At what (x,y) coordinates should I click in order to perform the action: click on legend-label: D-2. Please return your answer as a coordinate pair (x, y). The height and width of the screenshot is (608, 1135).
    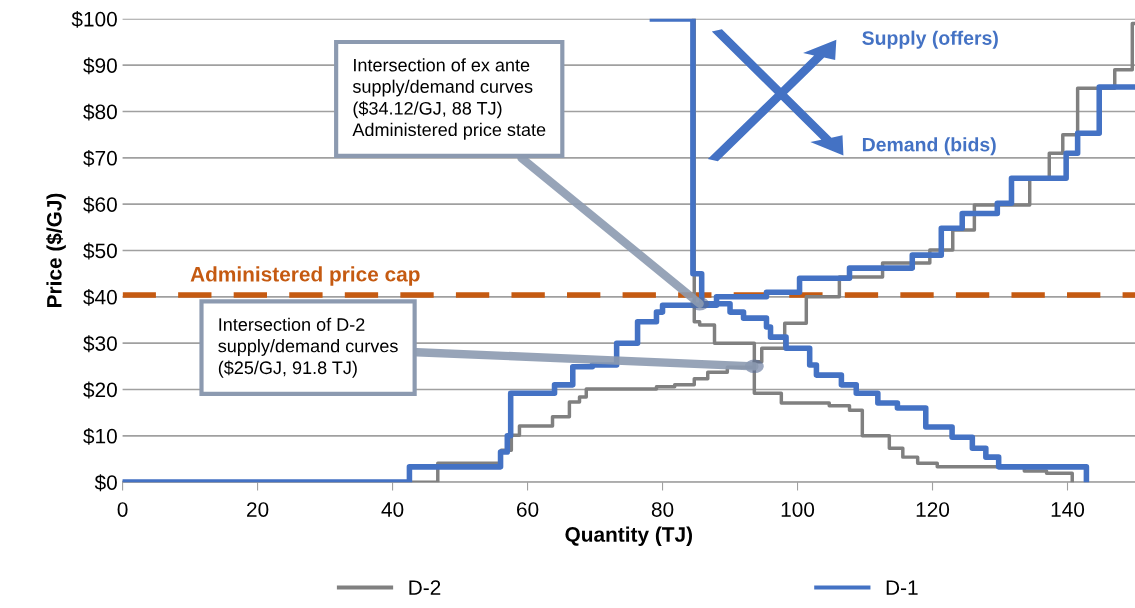
    Looking at the image, I should click on (425, 587).